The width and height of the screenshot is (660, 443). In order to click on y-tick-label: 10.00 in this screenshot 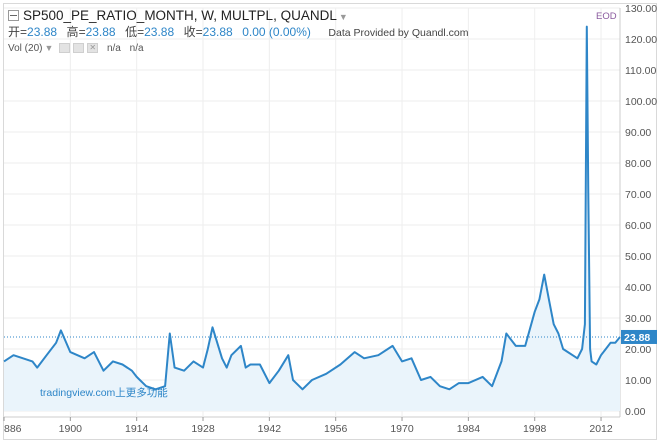, I will do `click(638, 381)`.